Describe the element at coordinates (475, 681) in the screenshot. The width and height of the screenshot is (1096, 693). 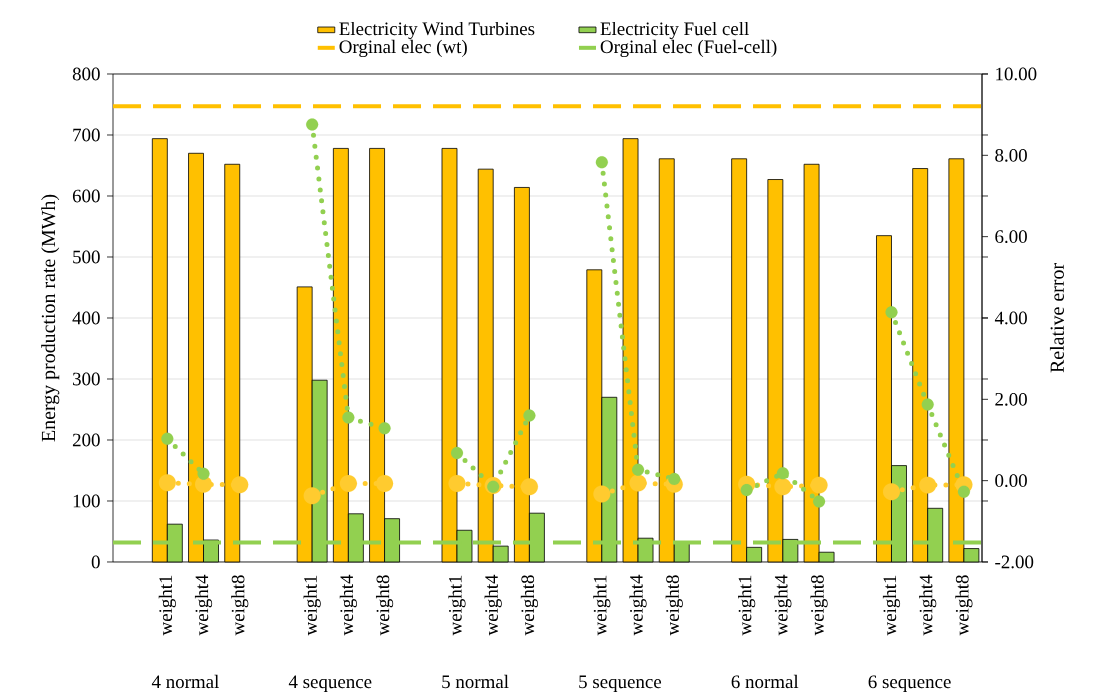
I see `text: 5 normal` at that location.